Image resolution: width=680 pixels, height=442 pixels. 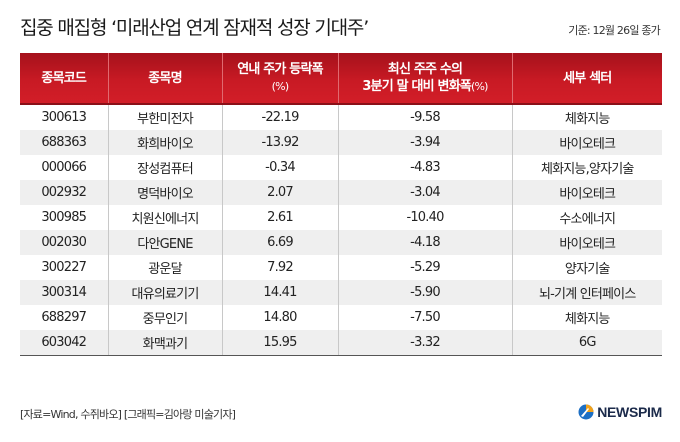 I want to click on cell-stock-name: 장성컴퓨터, so click(x=165, y=167).